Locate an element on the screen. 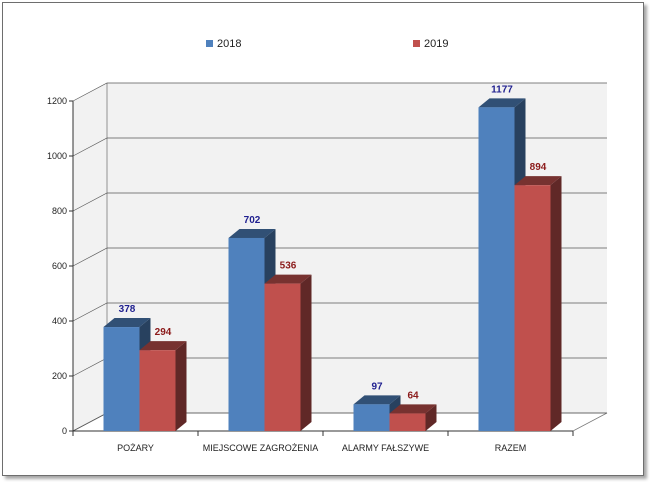  x-tick-label: MIEJSCOWE ZAGROŻENIA is located at coordinates (261, 448).